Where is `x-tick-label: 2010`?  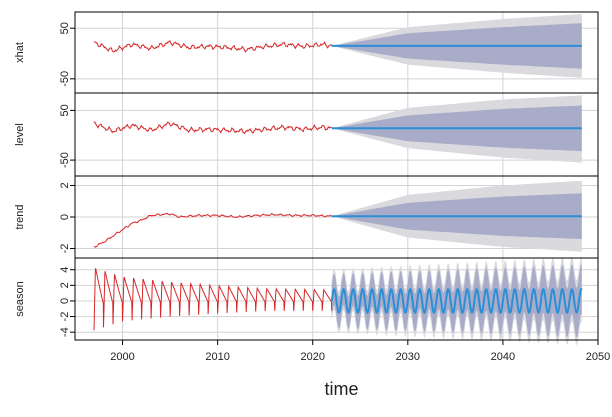
x-tick-label: 2010 is located at coordinates (217, 357).